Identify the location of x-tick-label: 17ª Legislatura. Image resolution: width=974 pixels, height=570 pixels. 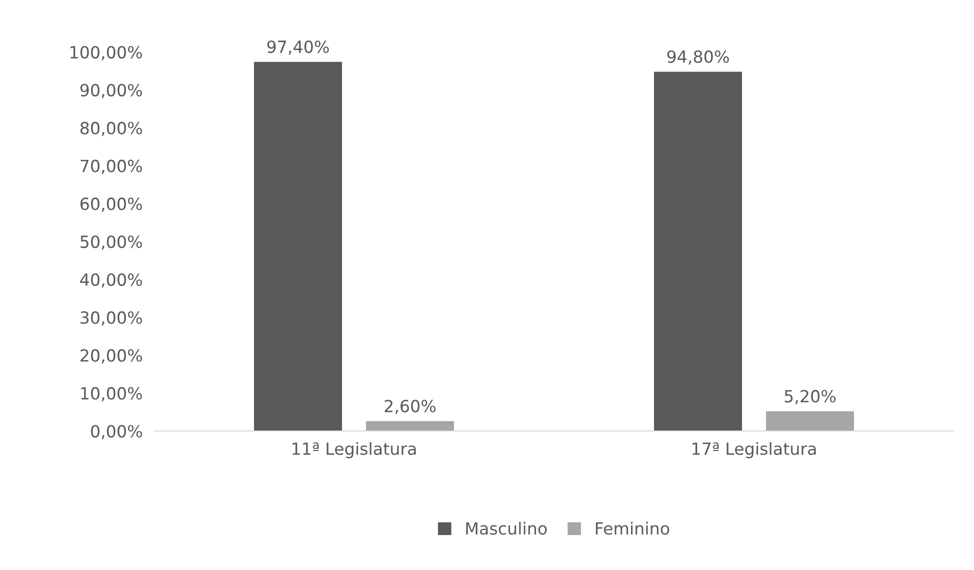
(754, 450).